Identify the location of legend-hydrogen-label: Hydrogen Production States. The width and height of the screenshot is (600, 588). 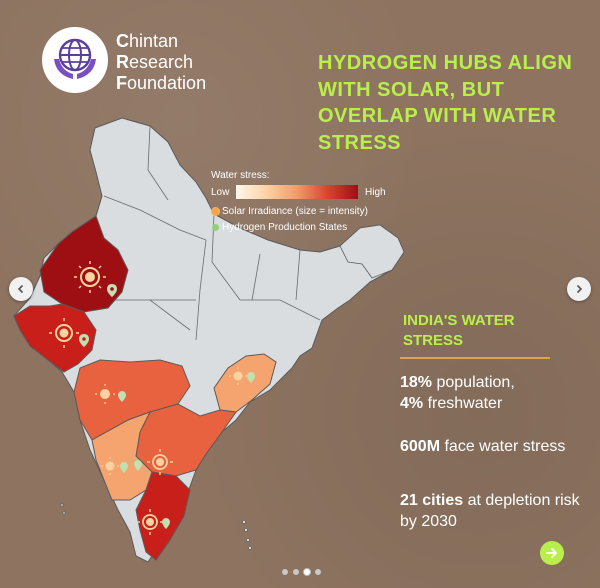
(285, 227).